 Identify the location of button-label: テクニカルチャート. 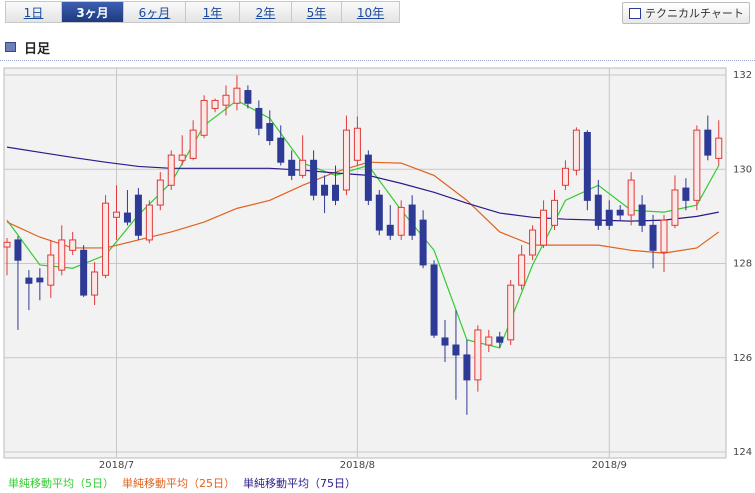
(694, 13).